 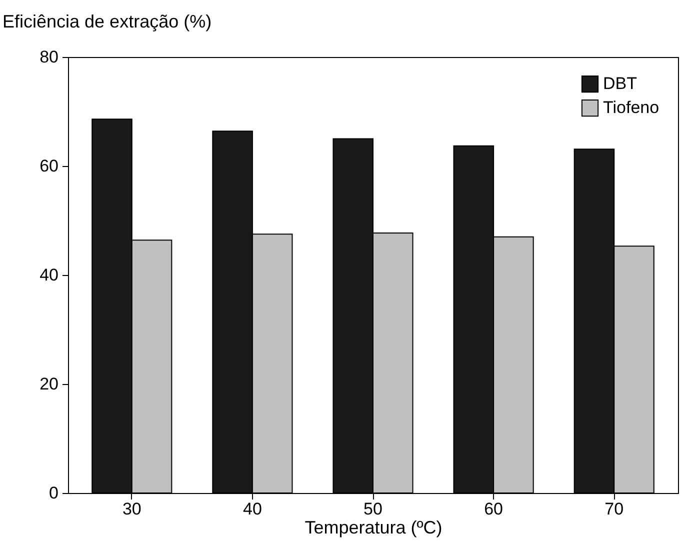 What do you see at coordinates (49, 275) in the screenshot?
I see `y-tick-label: 40` at bounding box center [49, 275].